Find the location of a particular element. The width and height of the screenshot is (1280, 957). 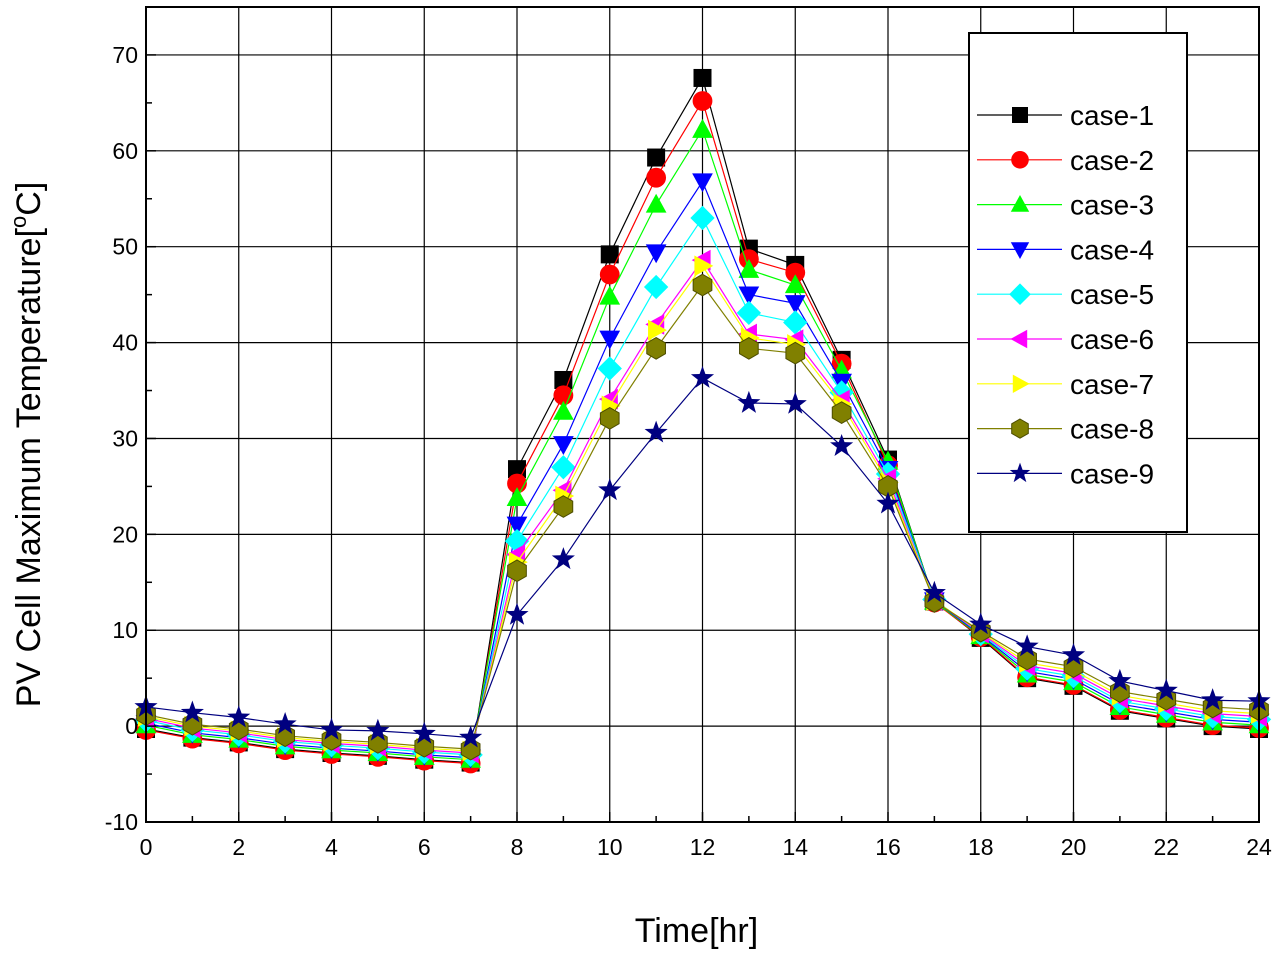

x-tick-label: 10 is located at coordinates (610, 847).